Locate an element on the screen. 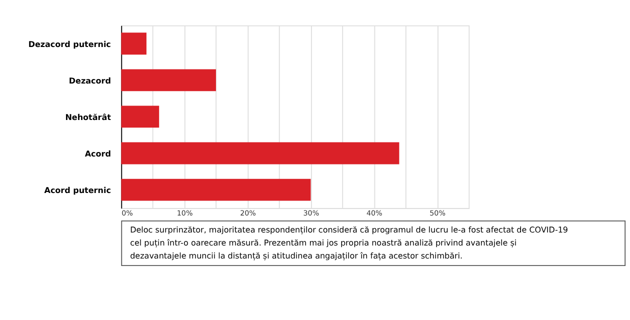 This screenshot has width=630, height=320. text: Deloc surprinzător, majoritatea respondenților consideră că programul de lucru le-a fost afectat de COVID-19 cel puțin într-o oarecare măsură. Prezentăm mai jos propria noastră analiză privind avantajele și dezavantajele muncii la distanță și atitudinea angajaților în fața acestor schimbări. is located at coordinates (349, 243).